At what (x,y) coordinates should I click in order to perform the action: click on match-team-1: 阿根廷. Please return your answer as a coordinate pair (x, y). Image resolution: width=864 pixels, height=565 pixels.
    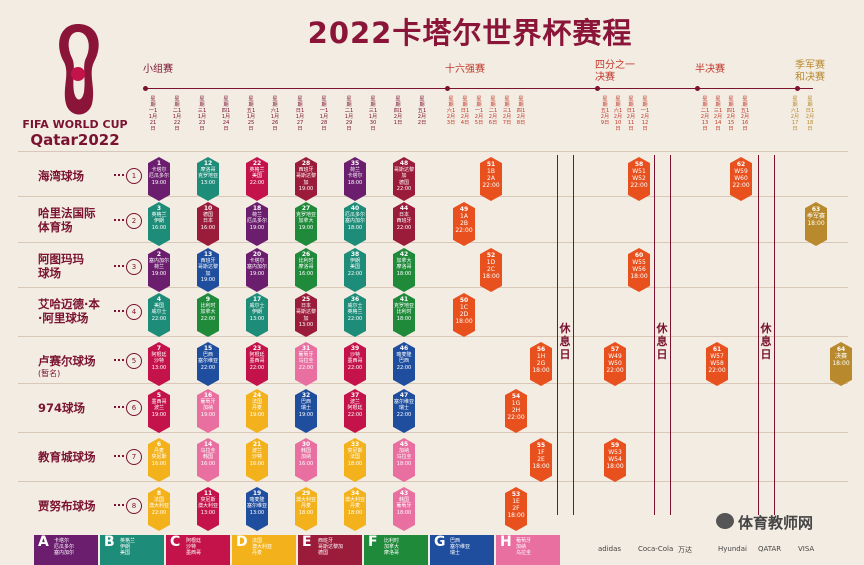
    Looking at the image, I should click on (159, 355).